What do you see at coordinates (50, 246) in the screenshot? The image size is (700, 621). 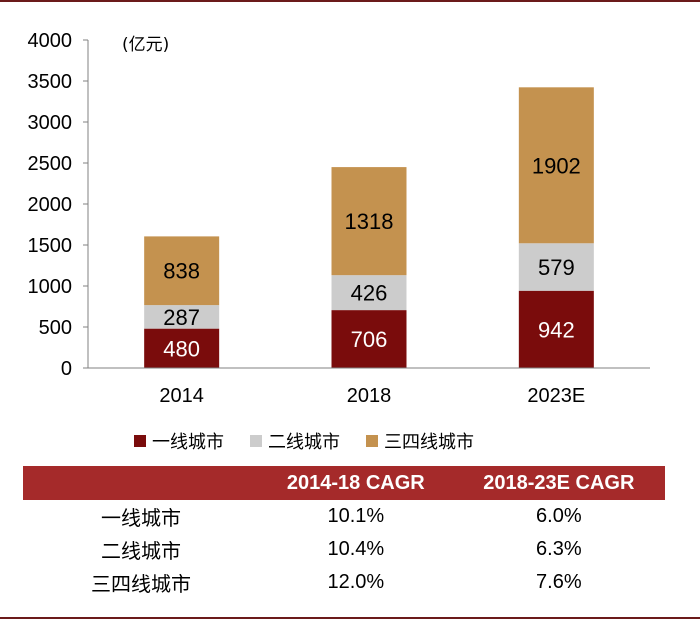 I see `y-tick-label: 1500` at bounding box center [50, 246].